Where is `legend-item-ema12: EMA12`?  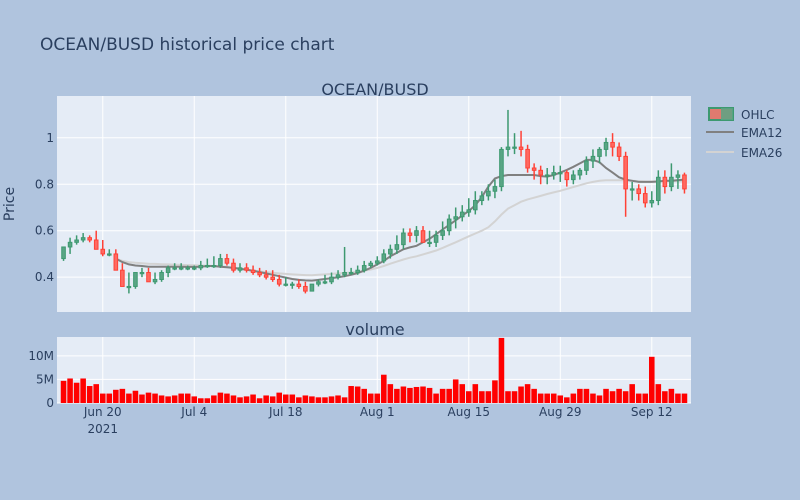 legend-item-ema12: EMA12 is located at coordinates (744, 133).